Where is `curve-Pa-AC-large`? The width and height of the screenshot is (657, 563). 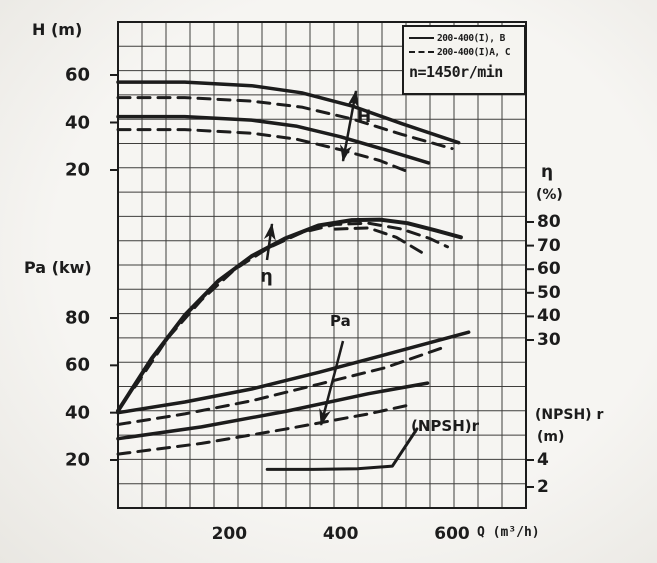
curve-Pa-AC-large is located at coordinates (282, 385).